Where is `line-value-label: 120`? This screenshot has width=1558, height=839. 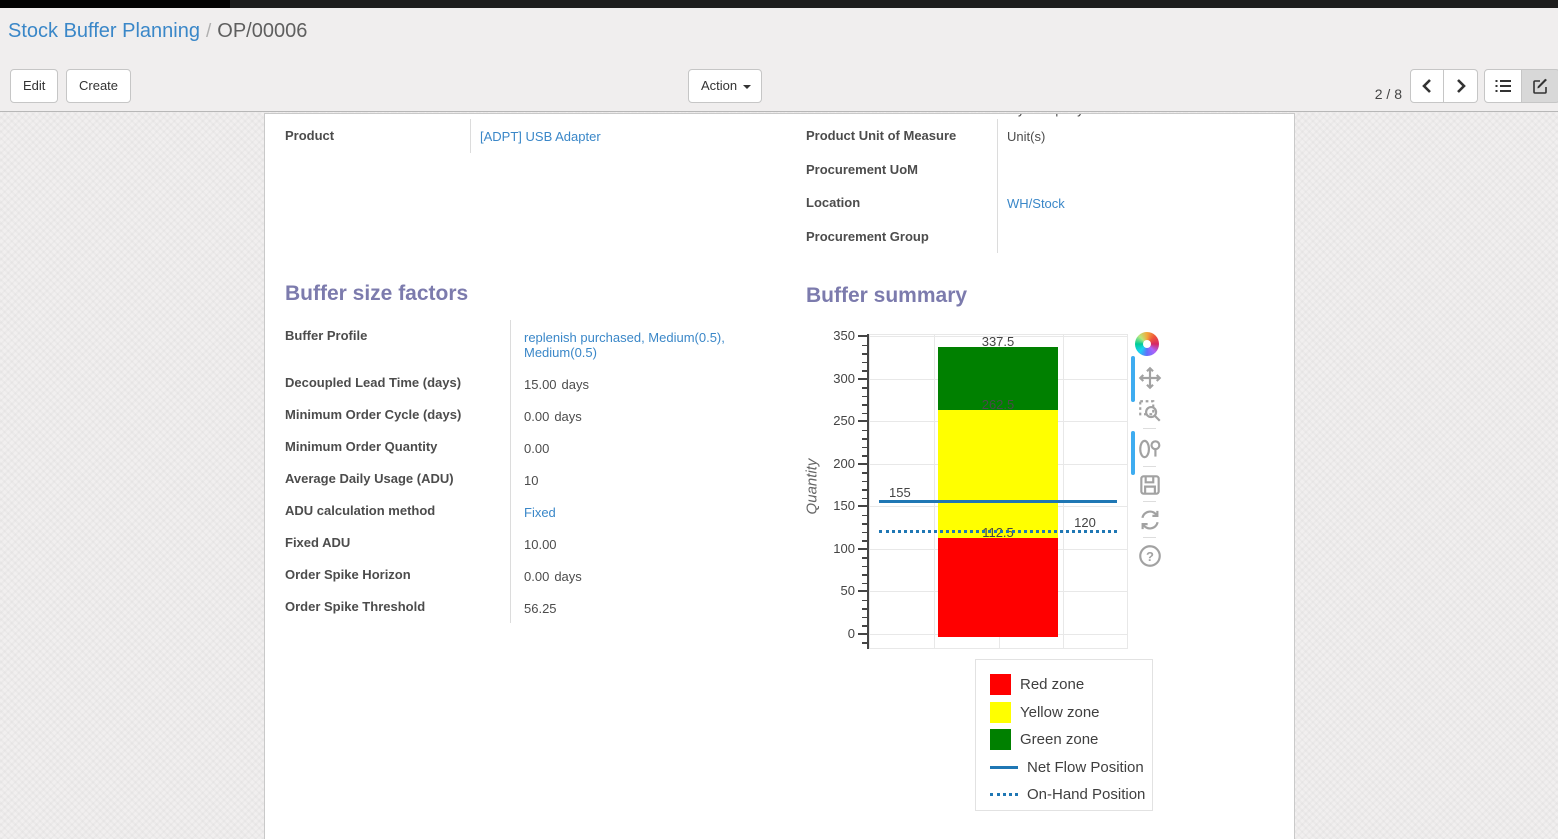
line-value-label: 120 is located at coordinates (1085, 522).